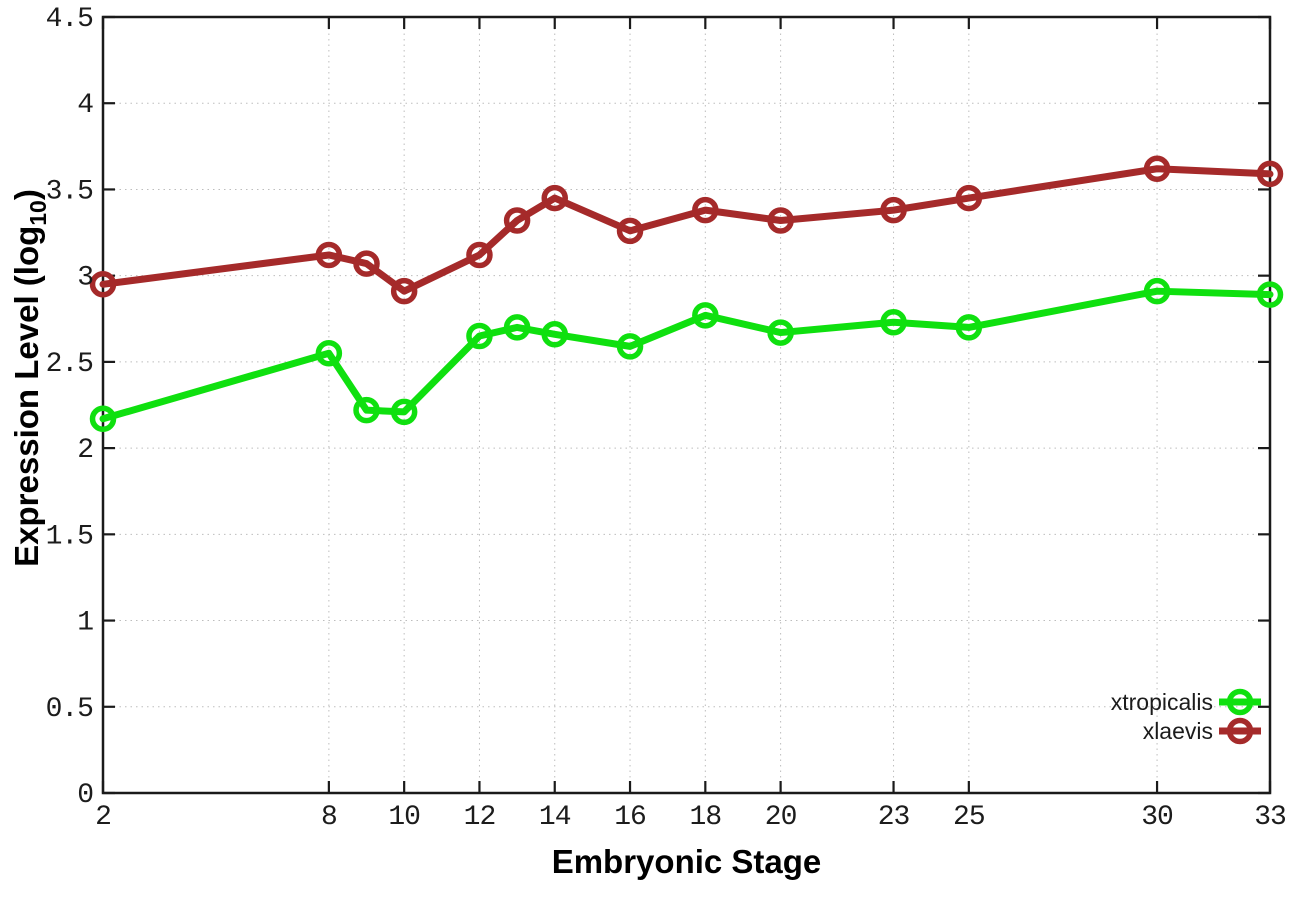  I want to click on x-tick-label-8: 8, so click(329, 817).